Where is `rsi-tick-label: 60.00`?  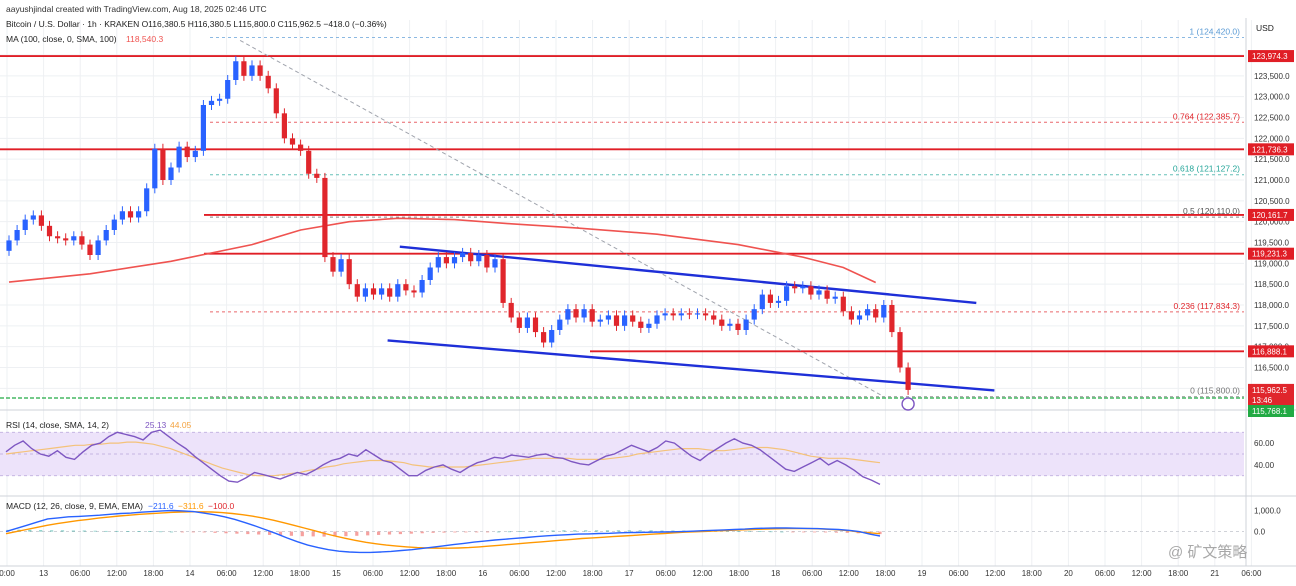
rsi-tick-label: 60.00 is located at coordinates (1264, 443).